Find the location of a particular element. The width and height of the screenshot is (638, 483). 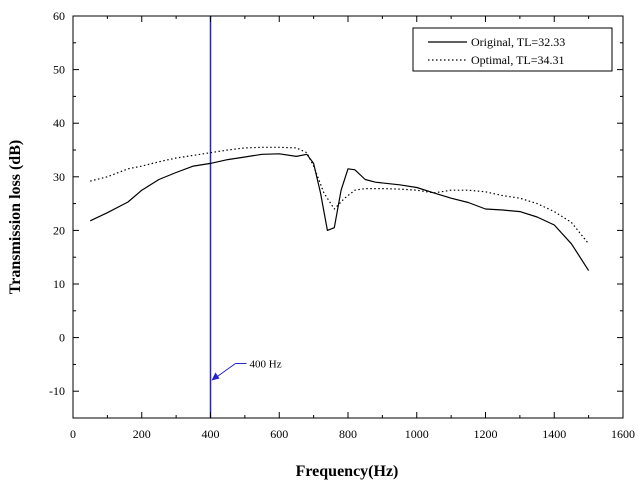

x-tick-label: 800 is located at coordinates (348, 434).